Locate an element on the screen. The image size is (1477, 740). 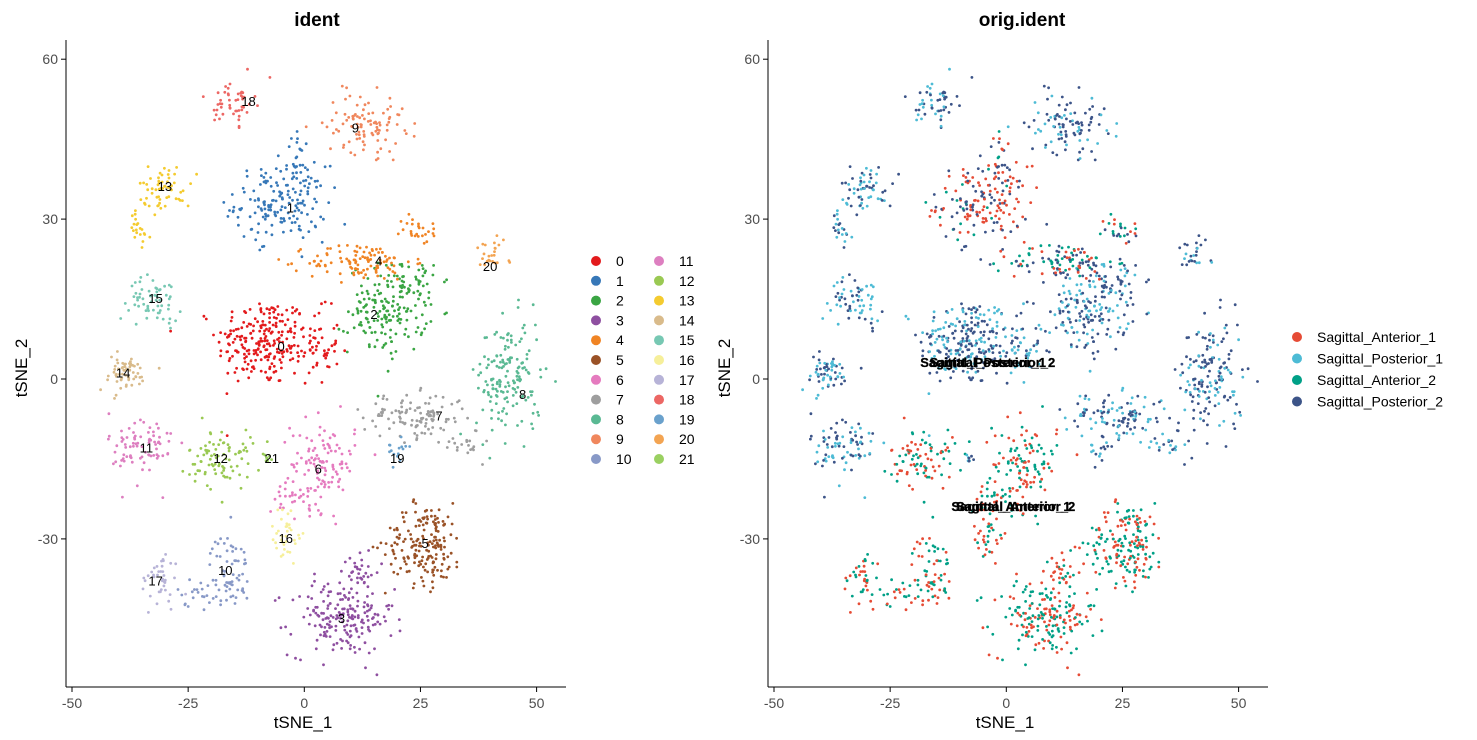
cluster-label: 8 is located at coordinates (522, 394).